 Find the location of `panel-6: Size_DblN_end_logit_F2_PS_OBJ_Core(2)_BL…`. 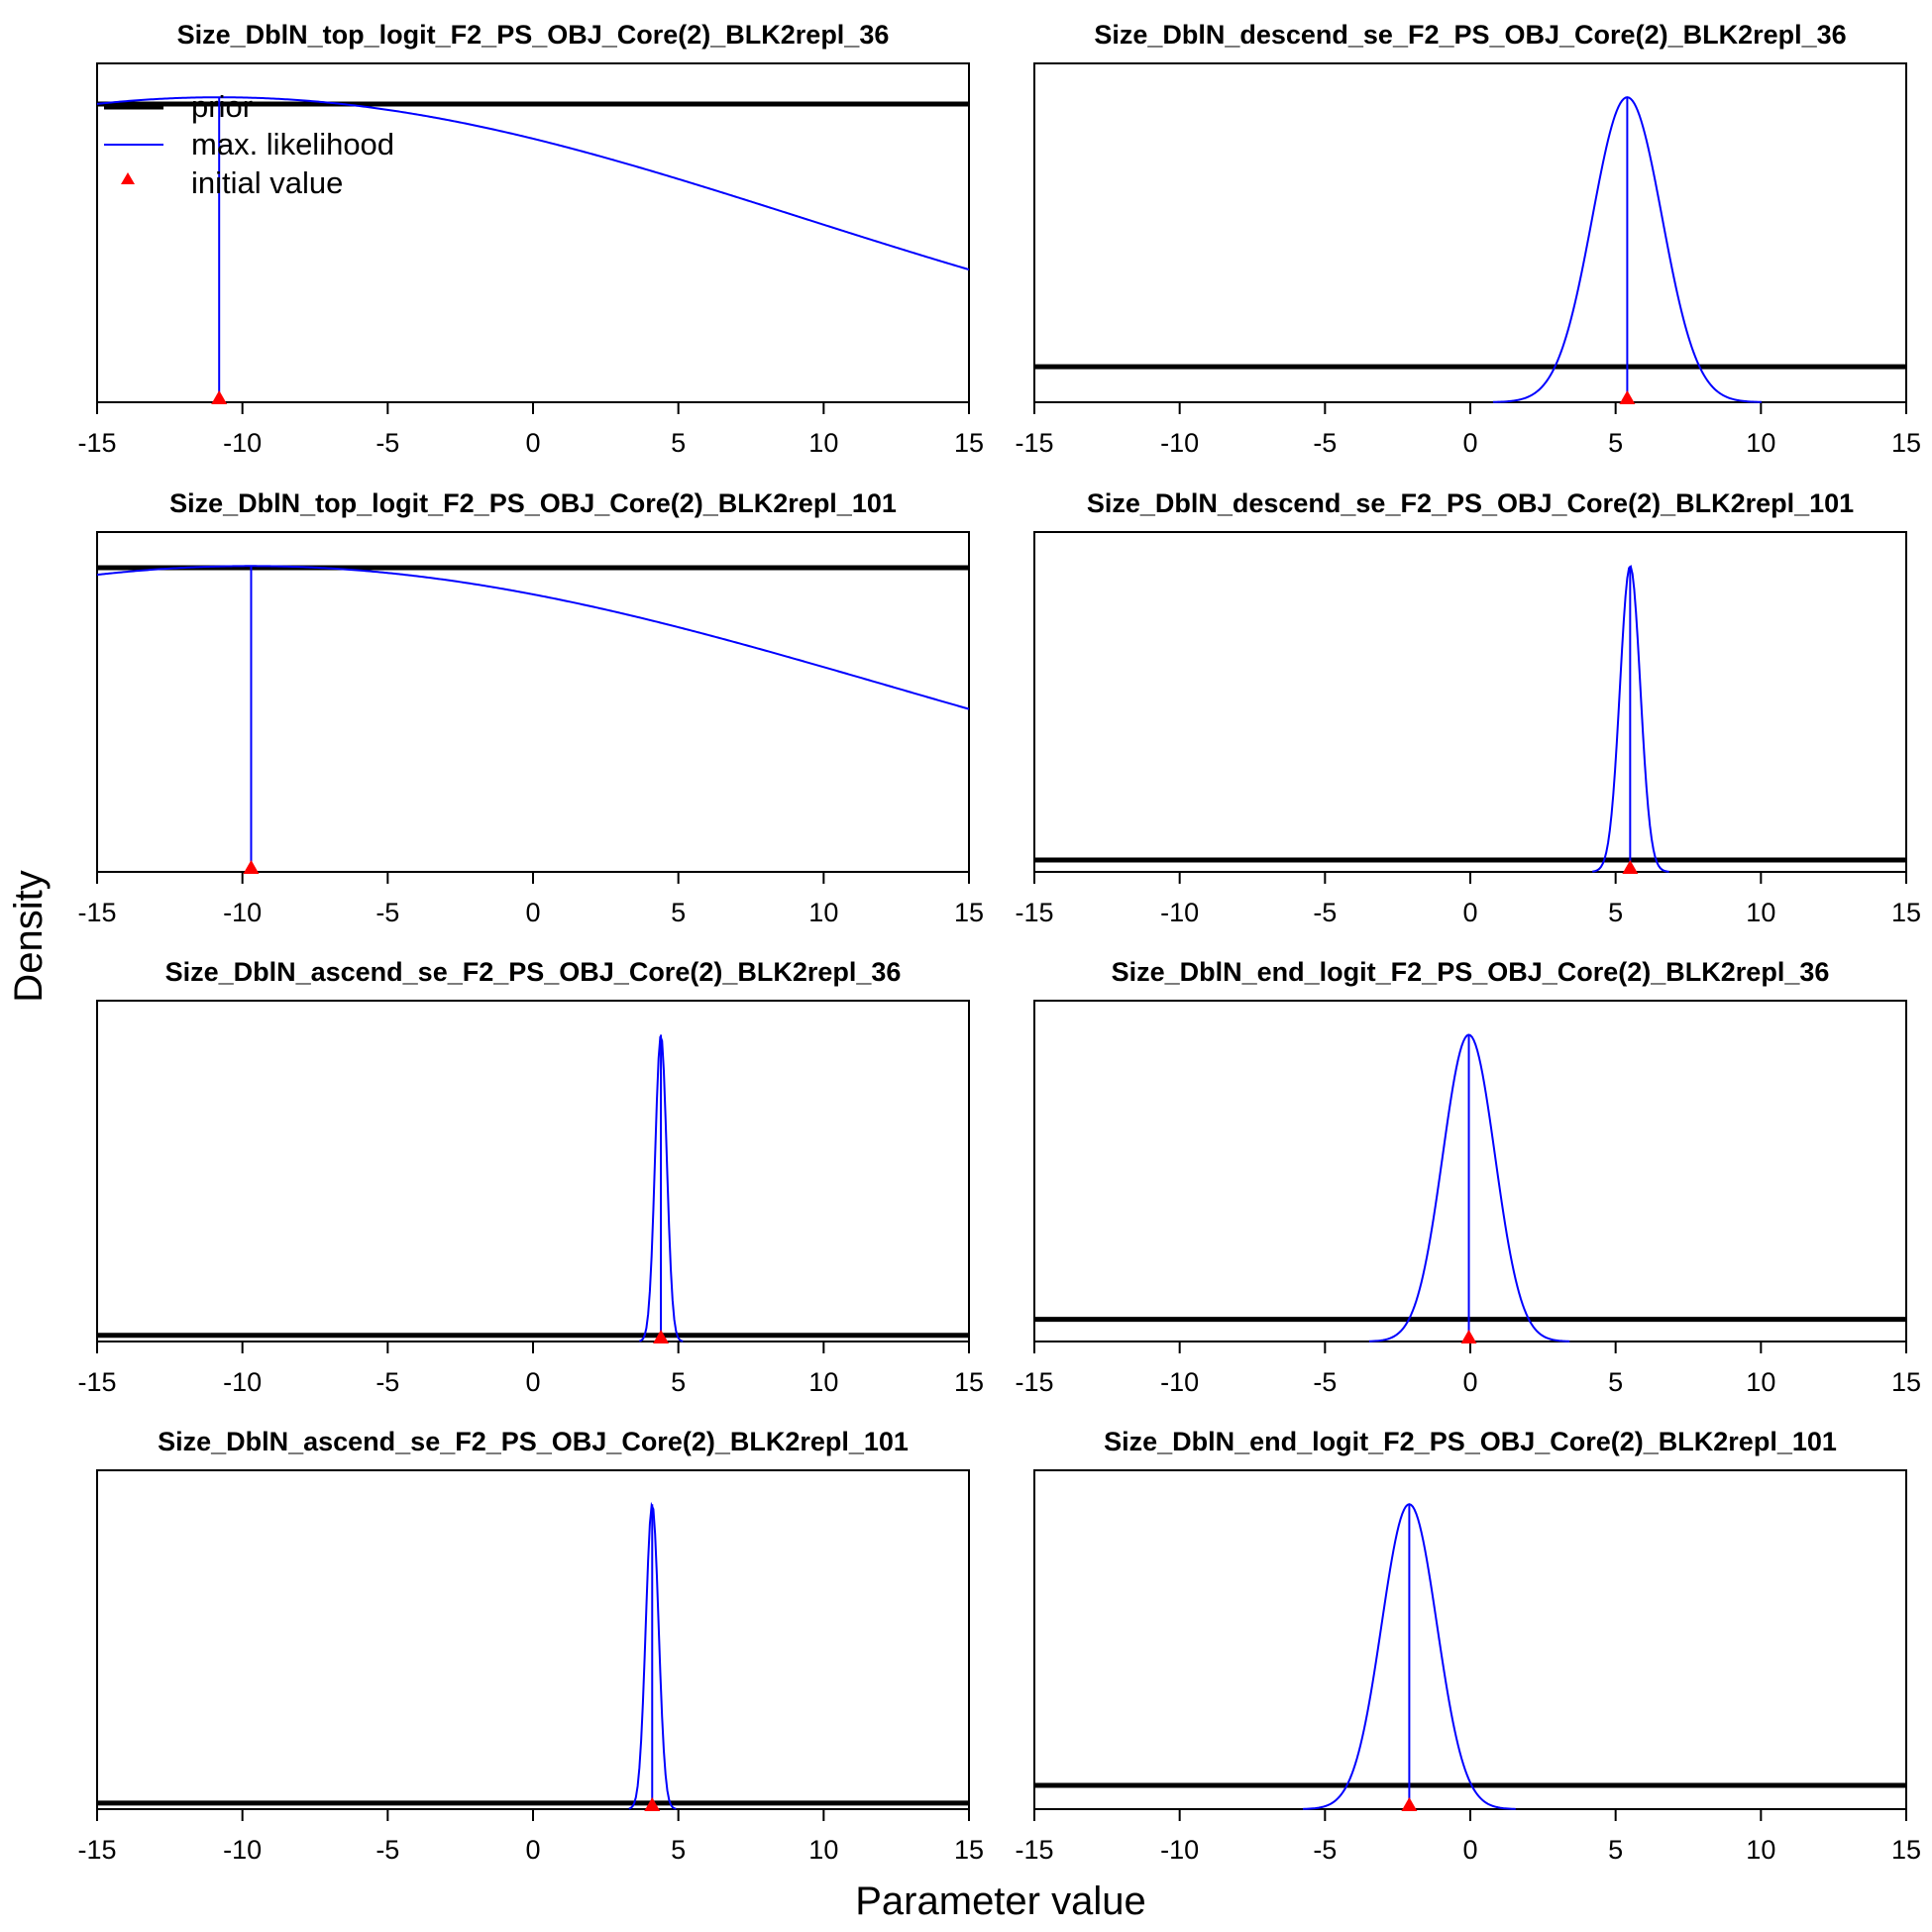

panel-6: Size_DblN_end_logit_F2_PS_OBJ_Core(2)_BL… is located at coordinates (1468, 1177).